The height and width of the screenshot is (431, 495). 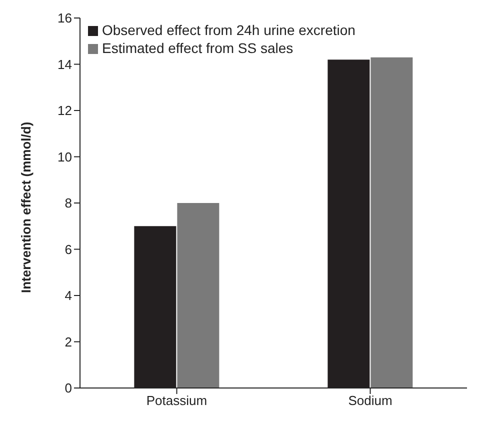 What do you see at coordinates (68, 342) in the screenshot?
I see `y-tick-label: 2` at bounding box center [68, 342].